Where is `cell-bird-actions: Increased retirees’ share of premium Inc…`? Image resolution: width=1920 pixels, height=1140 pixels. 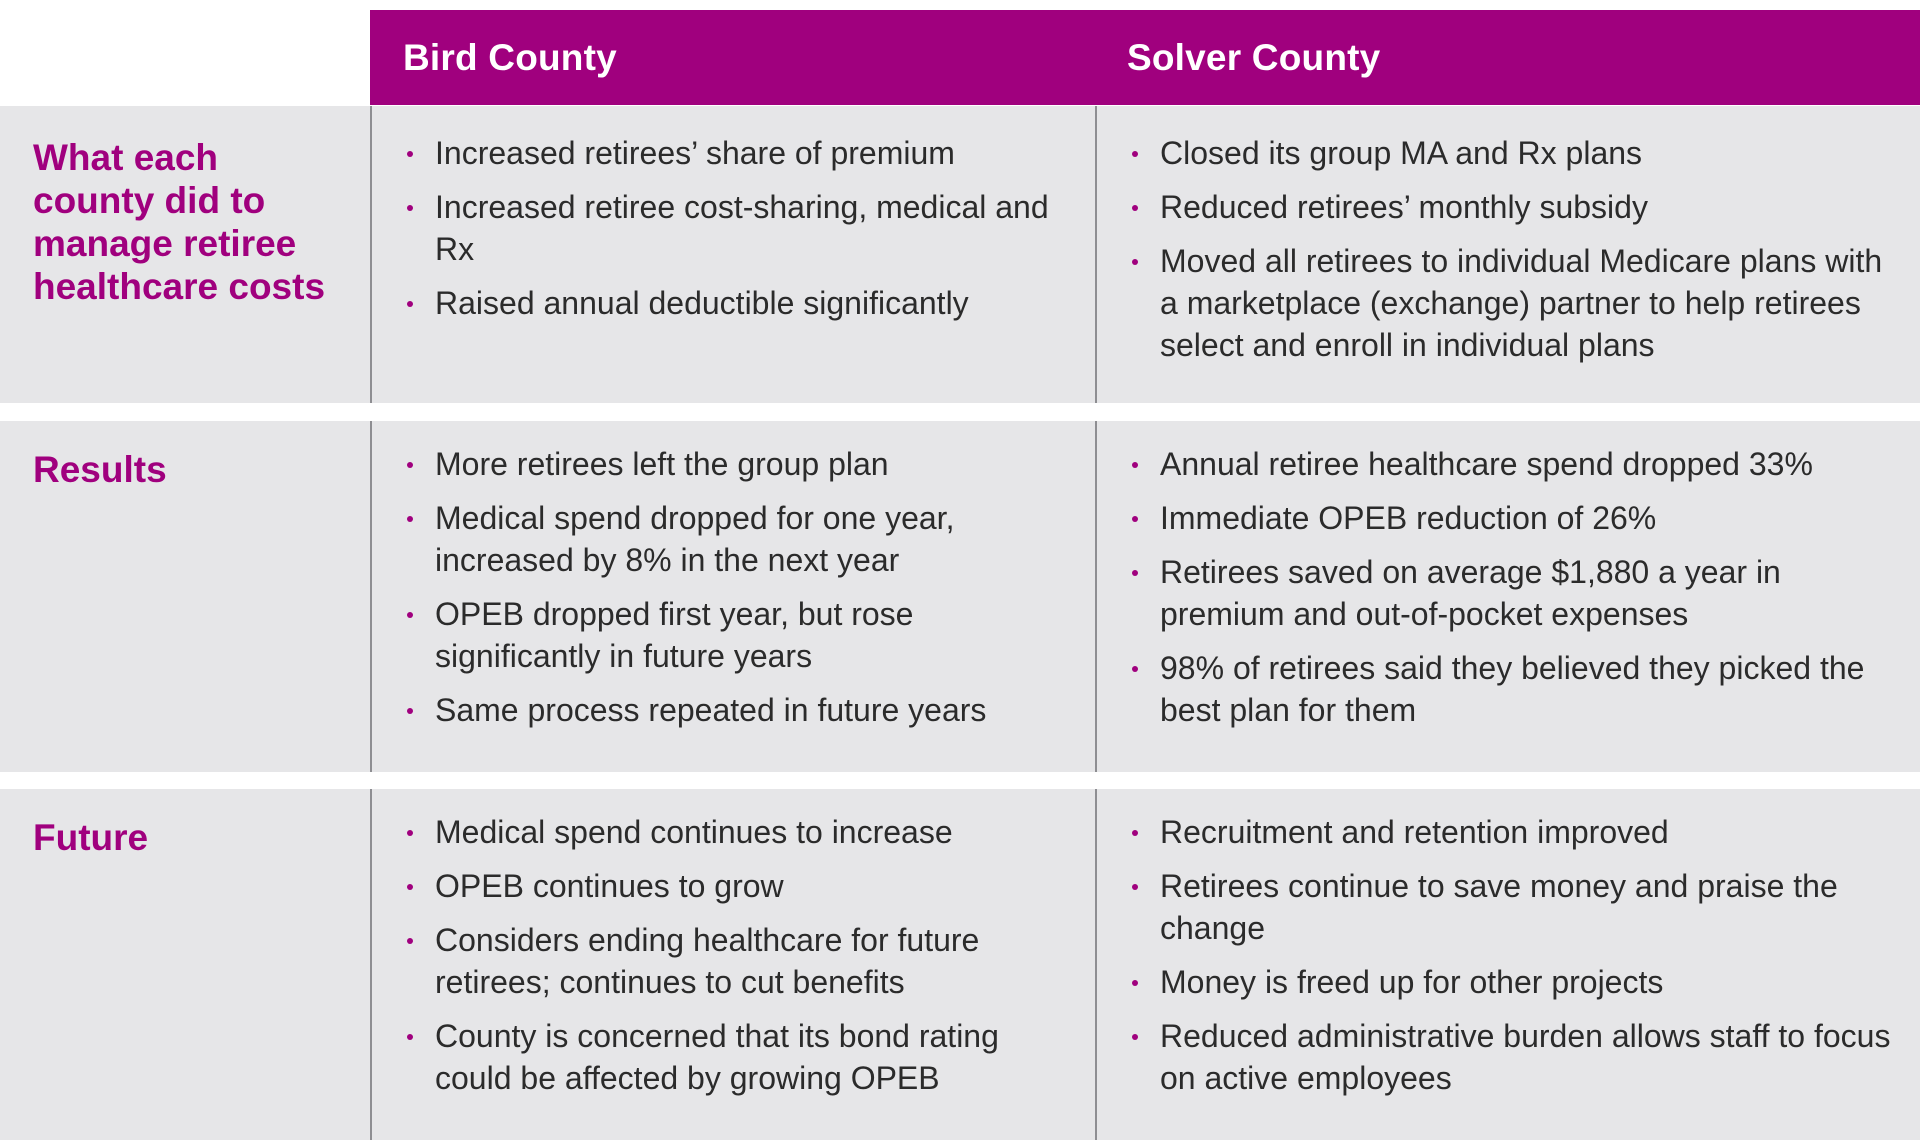 cell-bird-actions: Increased retirees’ share of premium Inc… is located at coordinates (733, 254).